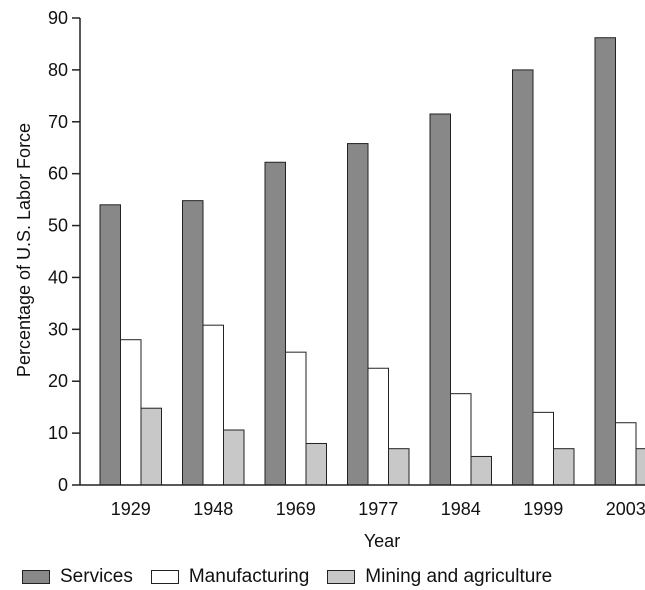 This screenshot has height=590, width=645. I want to click on x-axis-ticks: 1929 1948 1969 1977 1984 1999 2003, so click(378, 509).